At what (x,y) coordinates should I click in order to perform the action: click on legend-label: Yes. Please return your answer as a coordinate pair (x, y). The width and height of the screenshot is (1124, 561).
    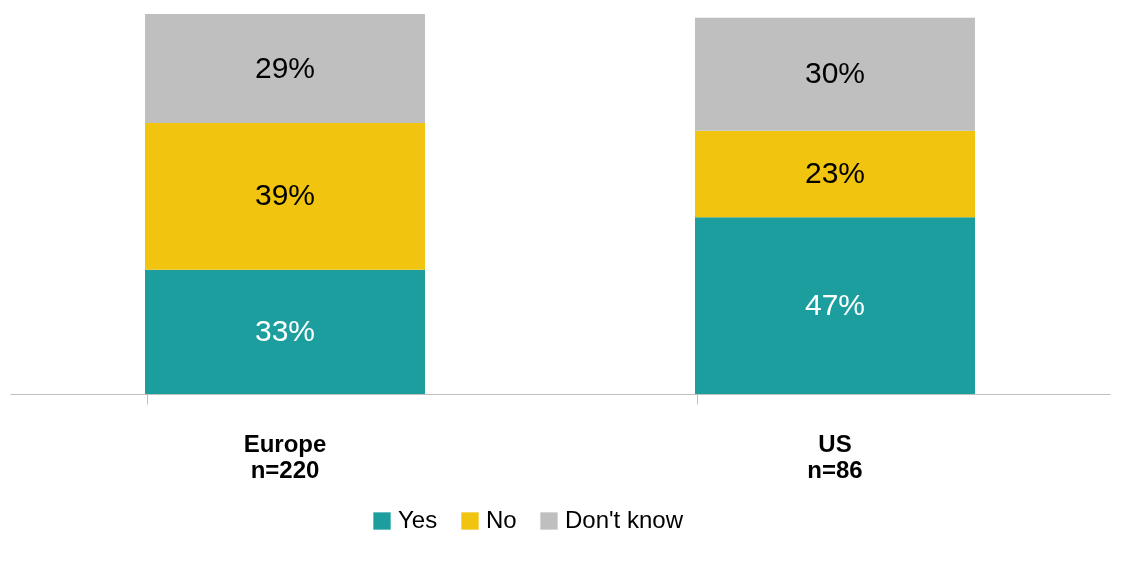
    Looking at the image, I should click on (418, 519).